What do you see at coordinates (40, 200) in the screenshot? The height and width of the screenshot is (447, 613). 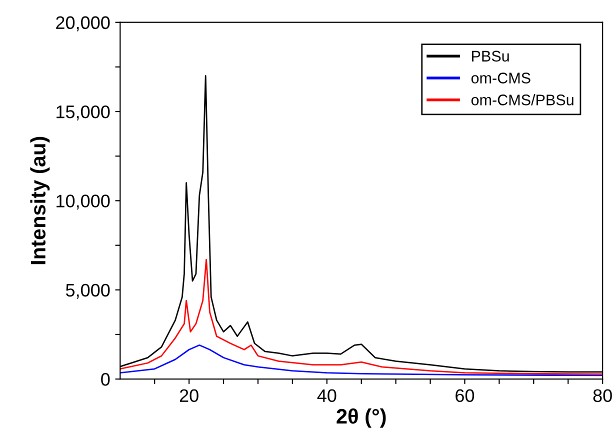 I see `y-axis-title: Intensity (au)` at bounding box center [40, 200].